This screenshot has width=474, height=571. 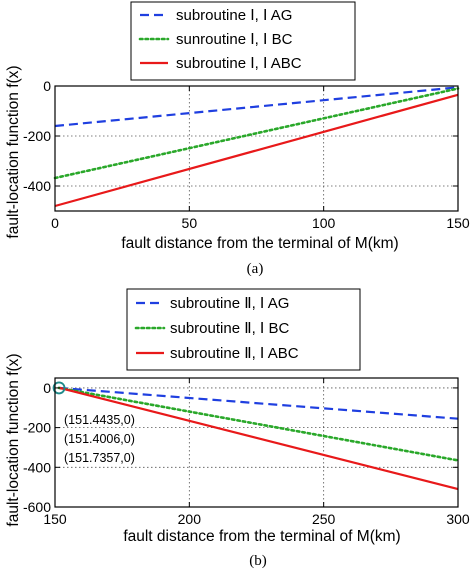 I want to click on x-tick-label: 250, so click(x=324, y=519).